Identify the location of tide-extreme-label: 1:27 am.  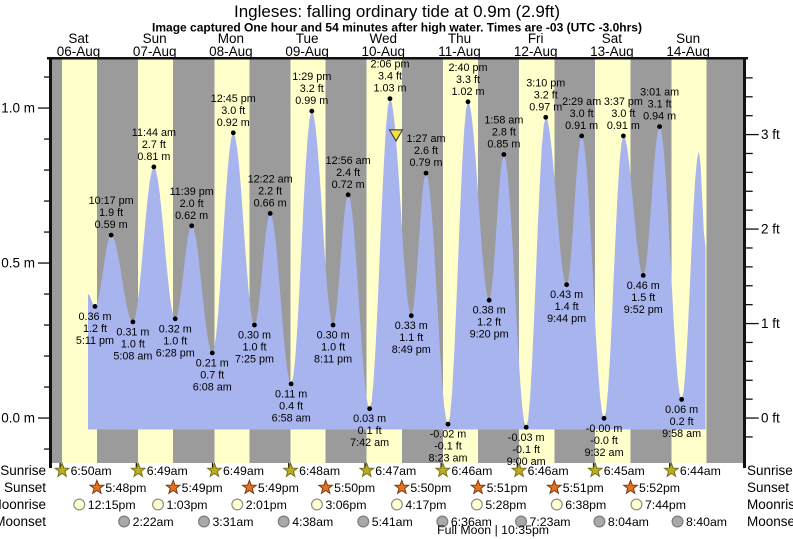
(425, 139).